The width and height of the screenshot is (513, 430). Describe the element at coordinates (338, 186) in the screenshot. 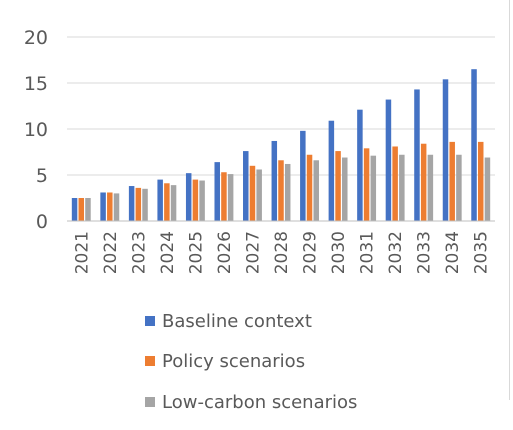

I see `bar-policy-scenarios-2030` at that location.